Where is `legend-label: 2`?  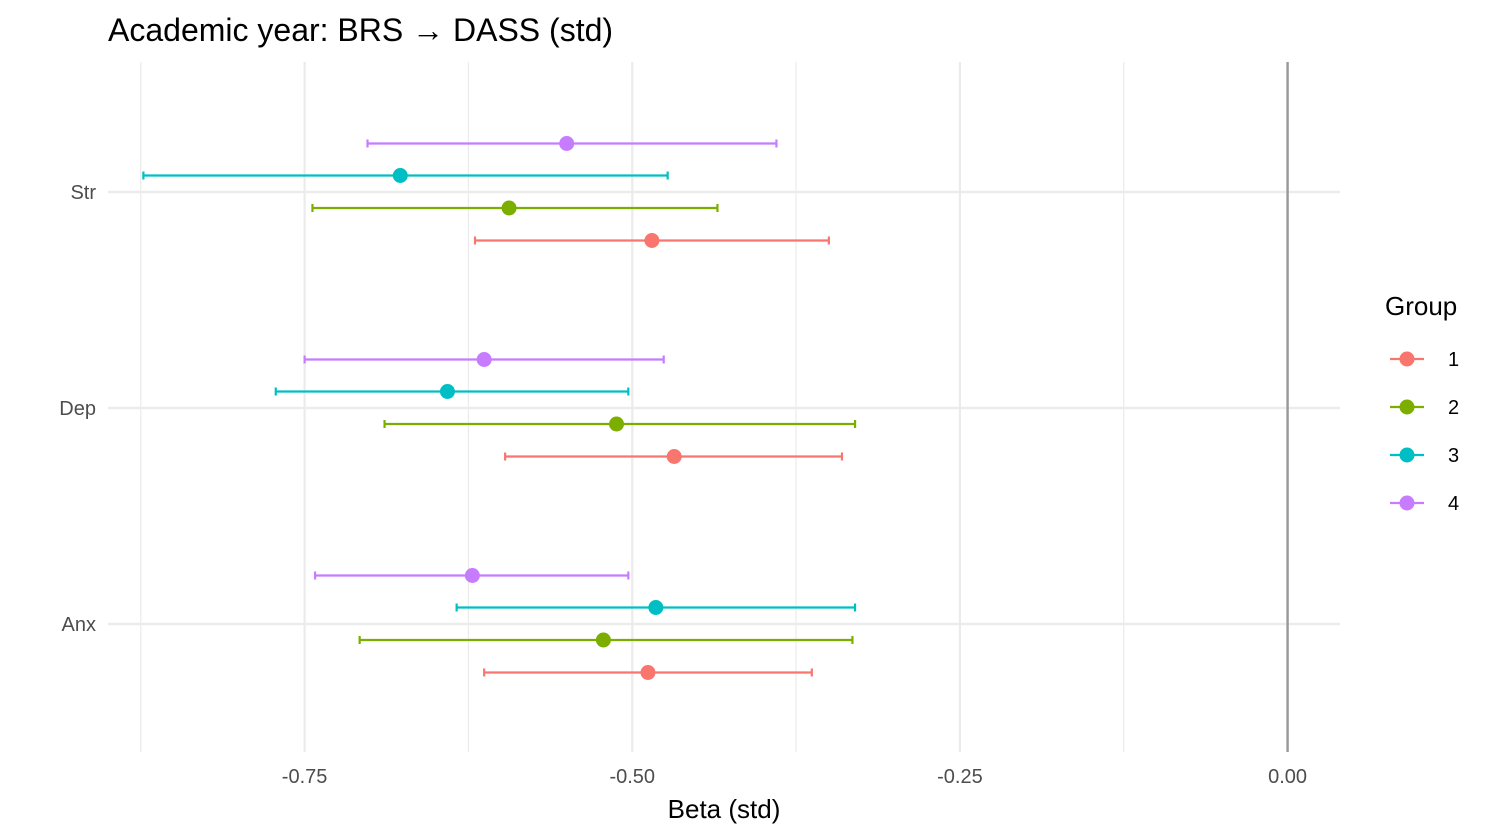
legend-label: 2 is located at coordinates (1453, 408).